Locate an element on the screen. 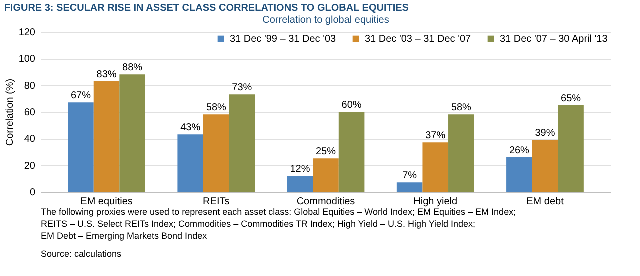  data-label: 65% is located at coordinates (571, 98).